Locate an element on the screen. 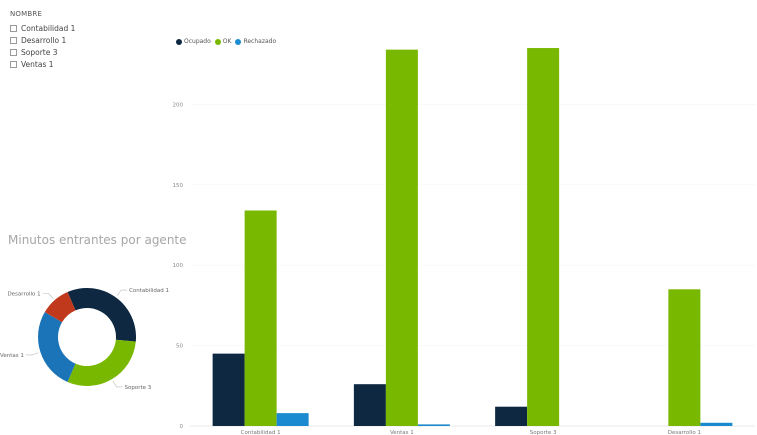 Image resolution: width=757 pixels, height=435 pixels. slicer-item-label: Soporte 3 is located at coordinates (39, 52).